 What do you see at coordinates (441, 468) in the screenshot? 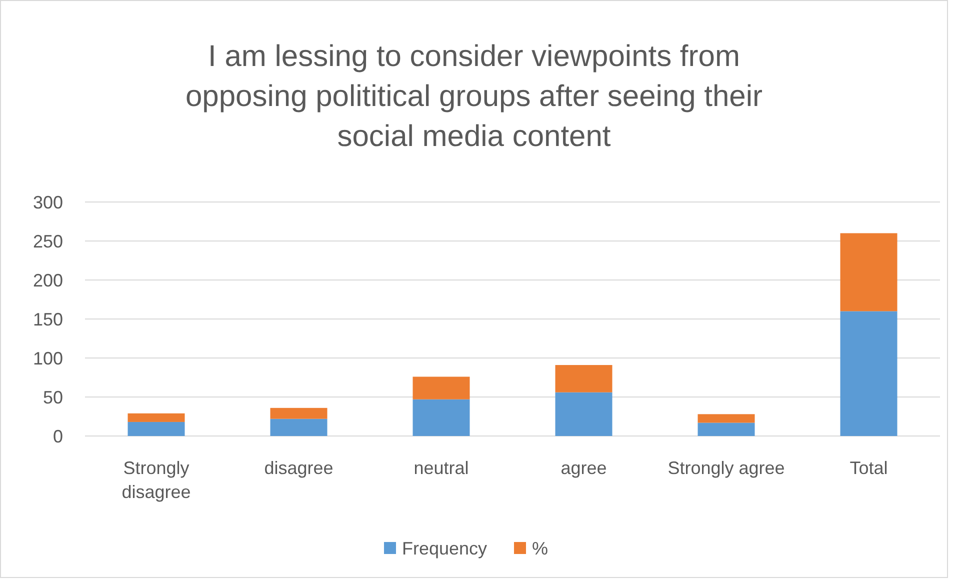
I see `x-tick-label: neutral` at bounding box center [441, 468].